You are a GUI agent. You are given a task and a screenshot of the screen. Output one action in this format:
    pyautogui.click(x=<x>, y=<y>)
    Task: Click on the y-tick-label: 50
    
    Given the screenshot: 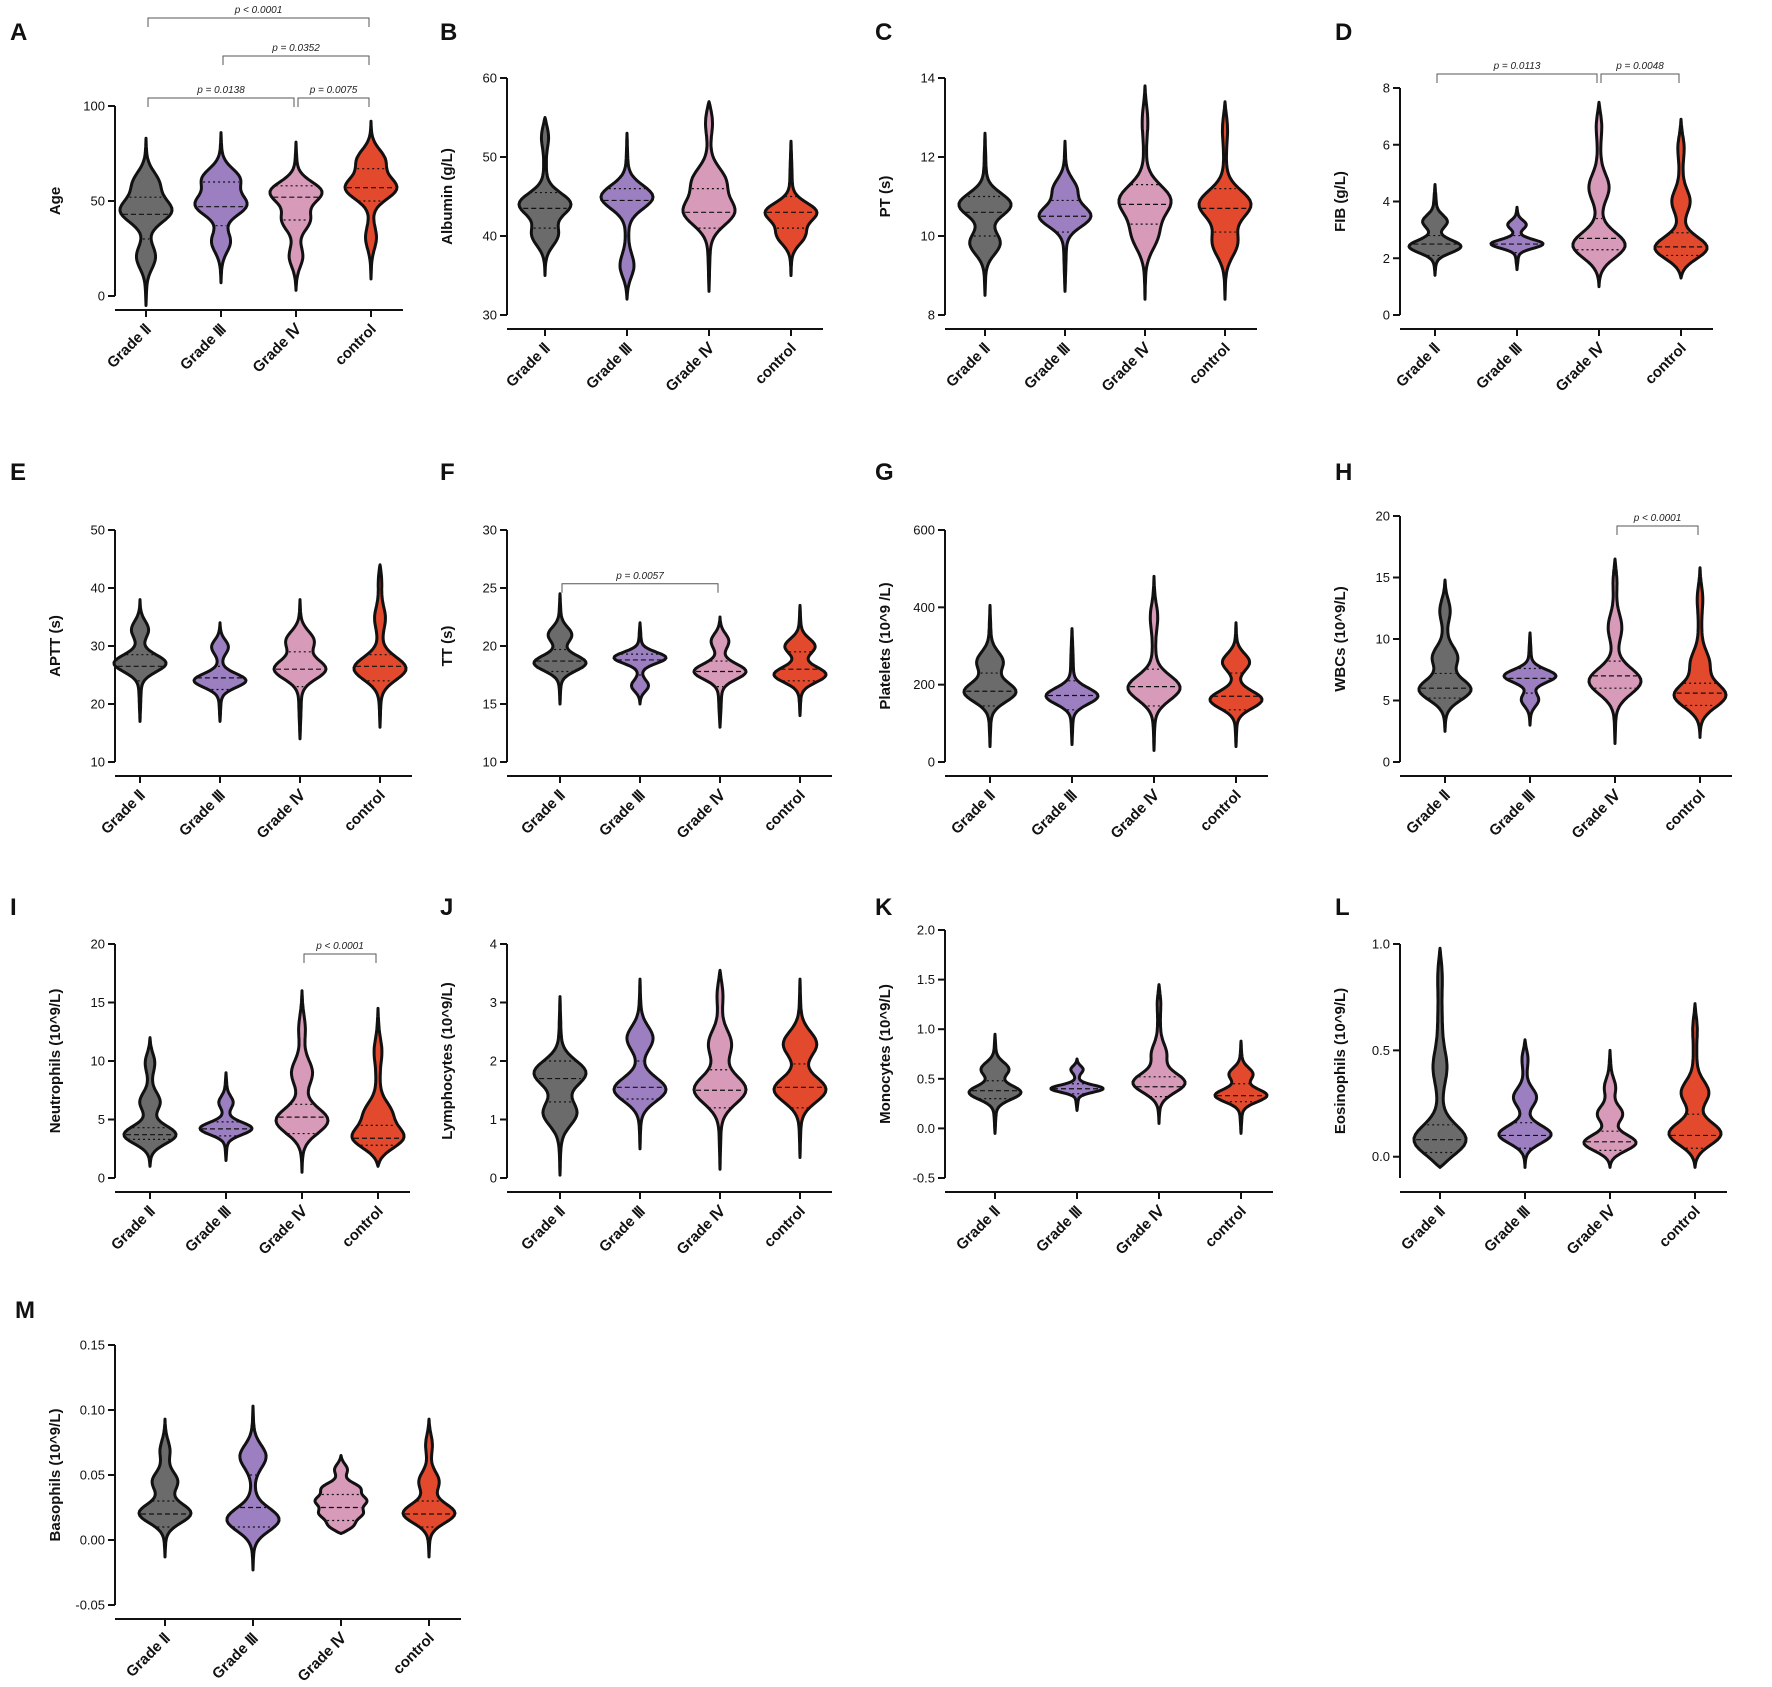 What is the action you would take?
    pyautogui.click(x=98, y=530)
    